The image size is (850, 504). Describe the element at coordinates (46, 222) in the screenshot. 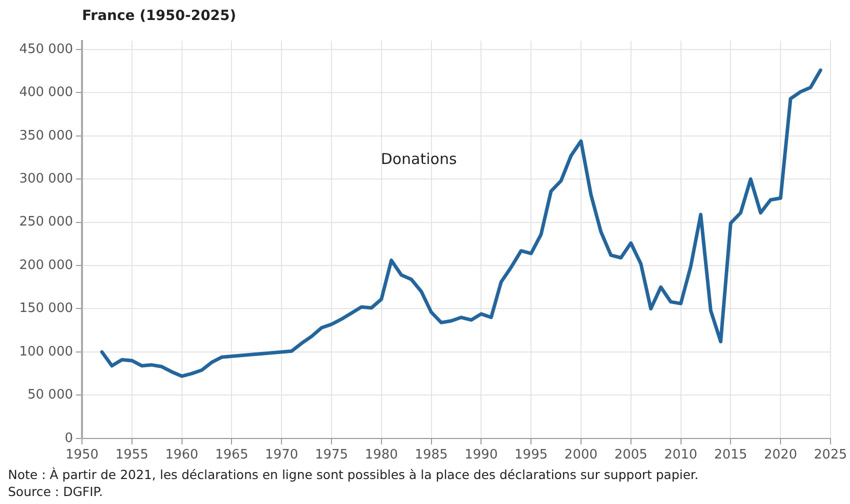

I see `y-tick-label: 250 000` at that location.